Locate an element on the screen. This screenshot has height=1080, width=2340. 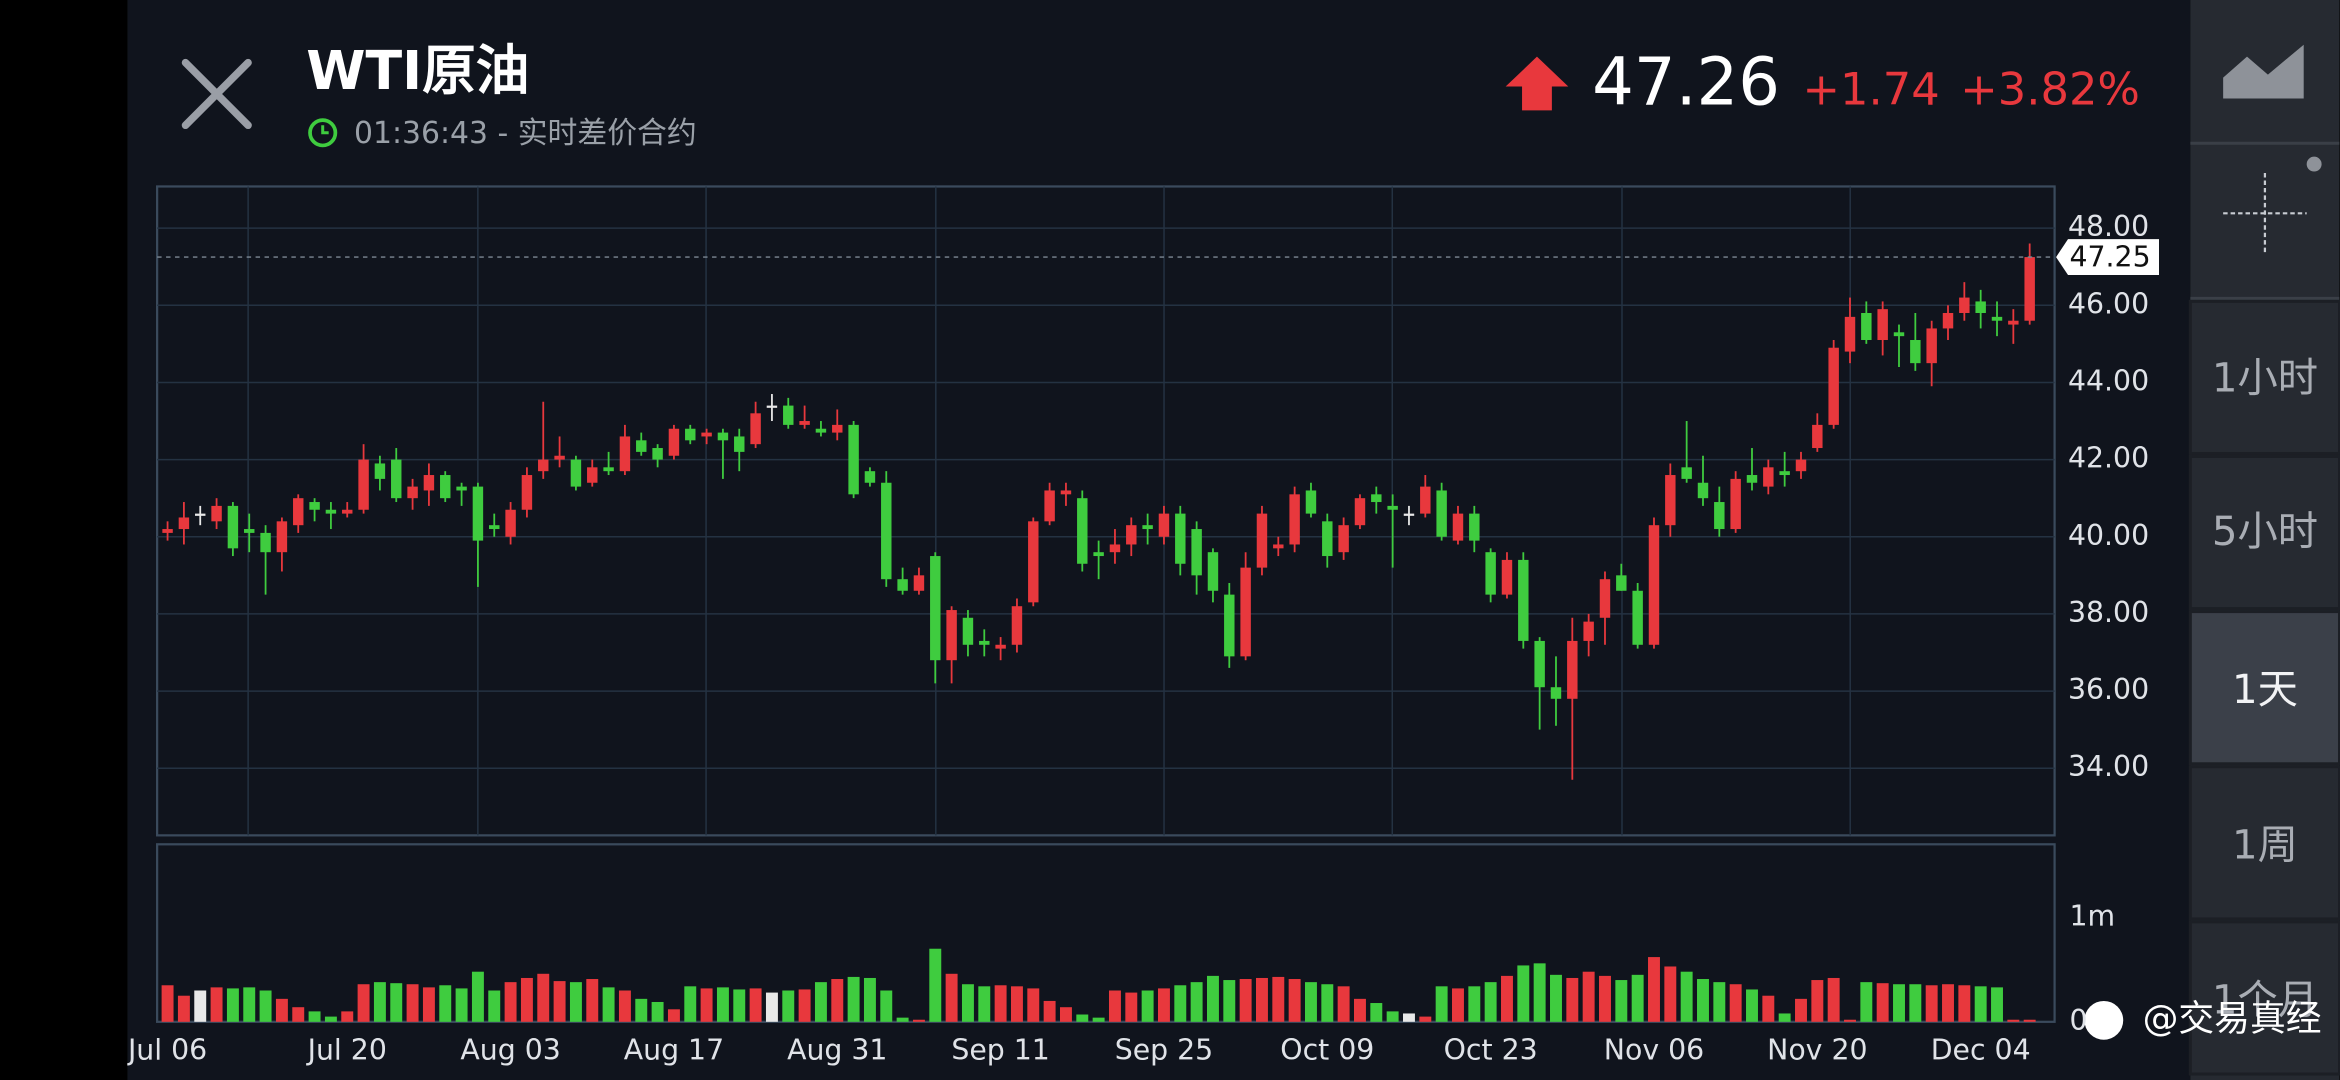
last-price-label: 47.25 is located at coordinates (2110, 257).